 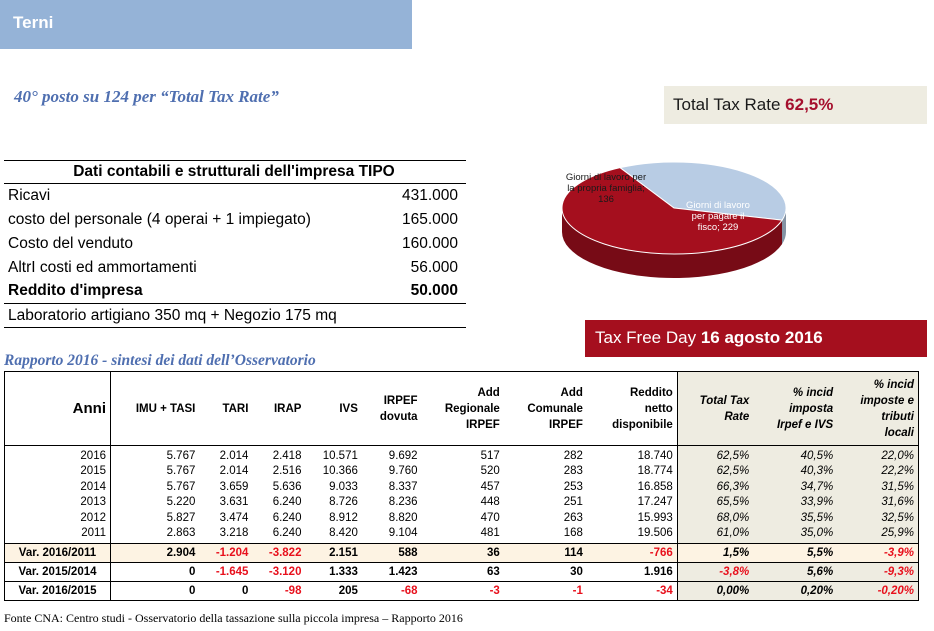 What do you see at coordinates (715, 553) in the screenshot?
I see `value-cell: 1,5%` at bounding box center [715, 553].